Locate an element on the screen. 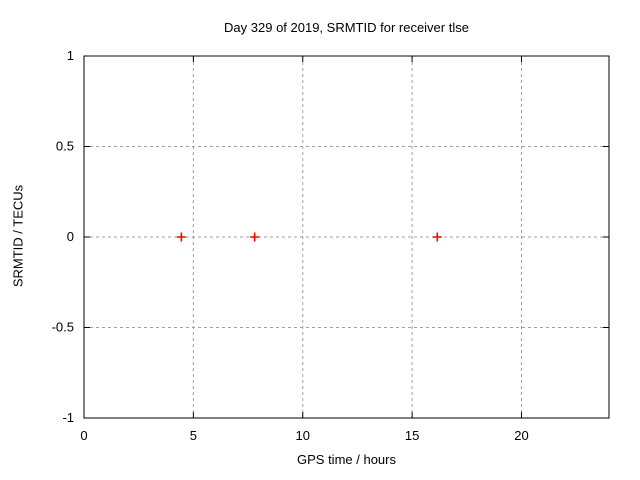 Image resolution: width=640 pixels, height=480 pixels. x-tick-label: 15 is located at coordinates (412, 435).